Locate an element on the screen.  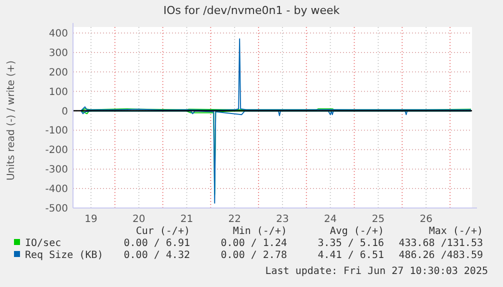
y-tick-label: -200 is located at coordinates (56, 150).